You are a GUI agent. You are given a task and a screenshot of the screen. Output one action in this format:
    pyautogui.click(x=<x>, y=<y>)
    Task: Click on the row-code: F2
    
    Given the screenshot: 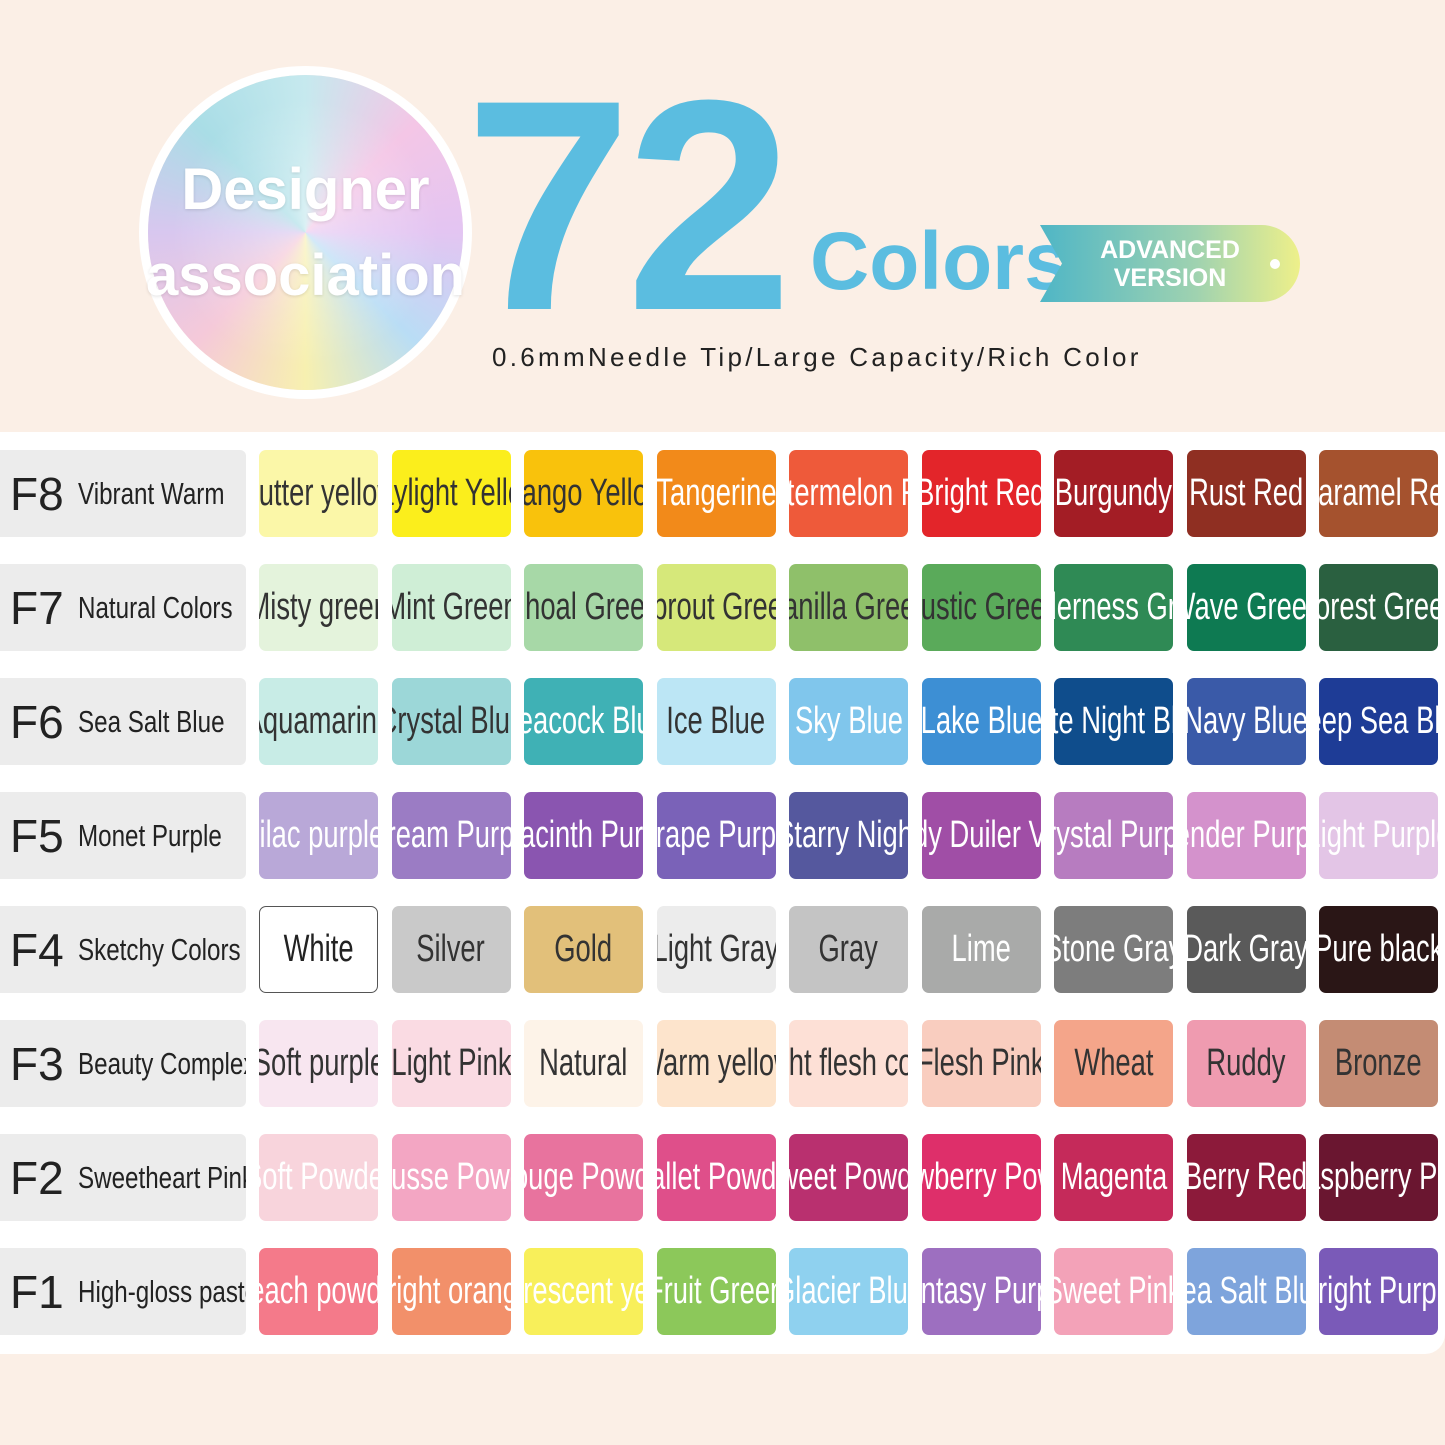 What is the action you would take?
    pyautogui.click(x=37, y=1177)
    